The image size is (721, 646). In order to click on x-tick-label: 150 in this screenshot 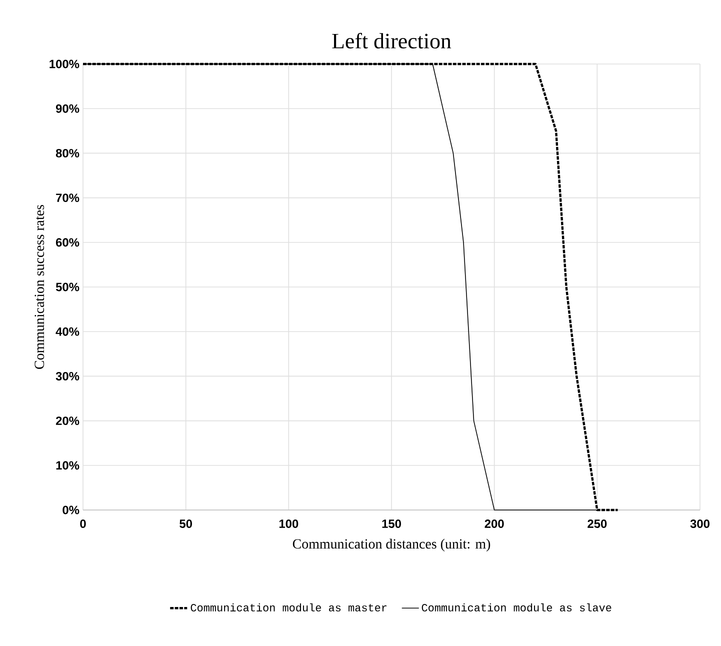, I will do `click(391, 524)`.